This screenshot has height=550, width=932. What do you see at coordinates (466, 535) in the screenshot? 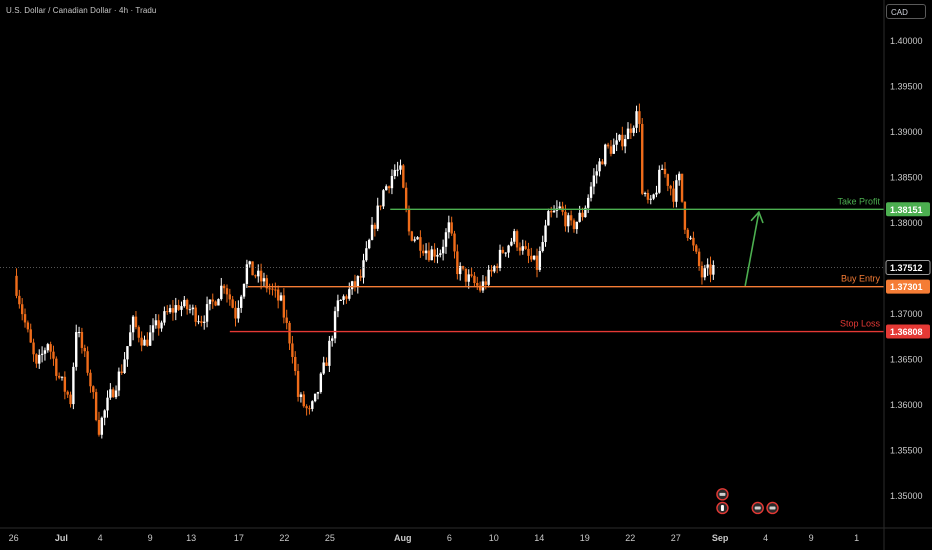
I see `time-axis: 26 Jul 4 9 13 17 22 25 Aug 6 10 14 19 22 27 Sep 4 9 1` at bounding box center [466, 535].